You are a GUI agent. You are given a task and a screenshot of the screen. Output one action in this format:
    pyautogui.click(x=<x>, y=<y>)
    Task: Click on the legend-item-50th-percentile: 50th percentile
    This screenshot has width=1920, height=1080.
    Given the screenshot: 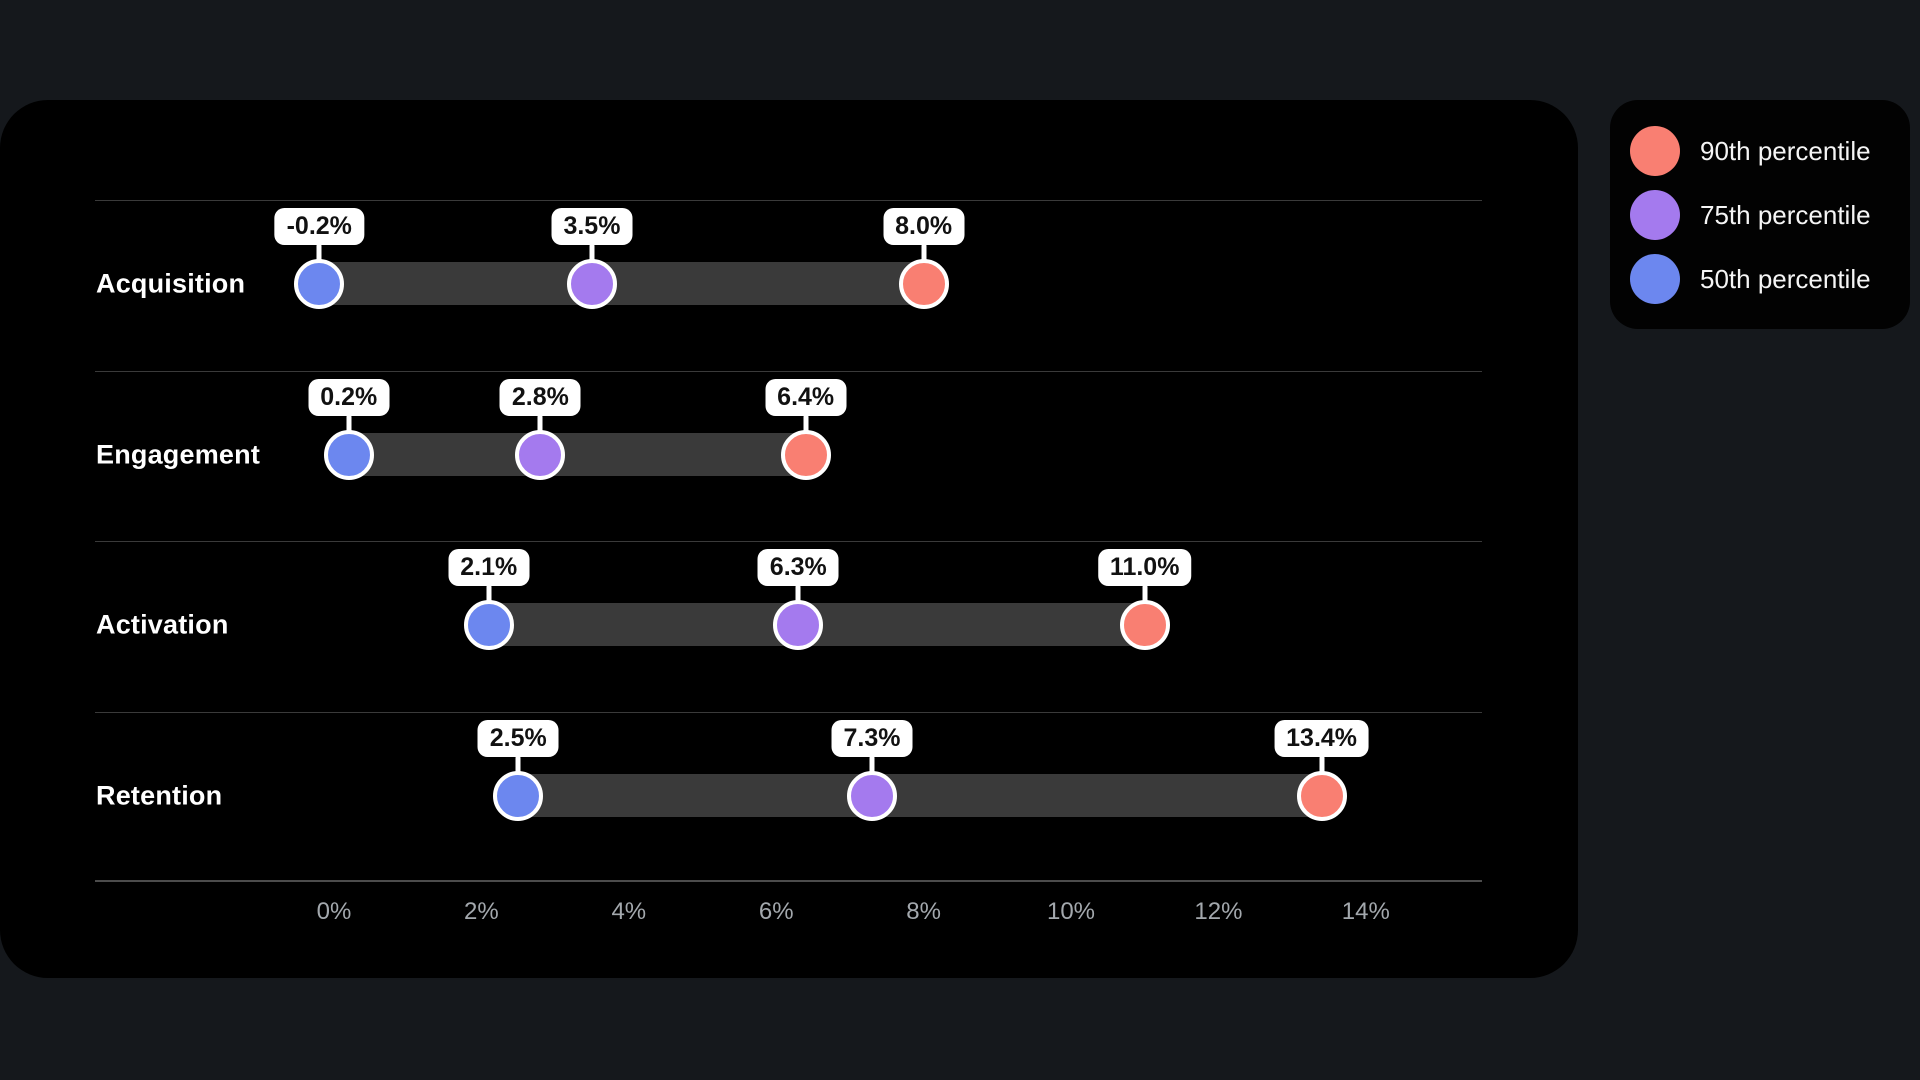 What is the action you would take?
    pyautogui.click(x=1770, y=279)
    